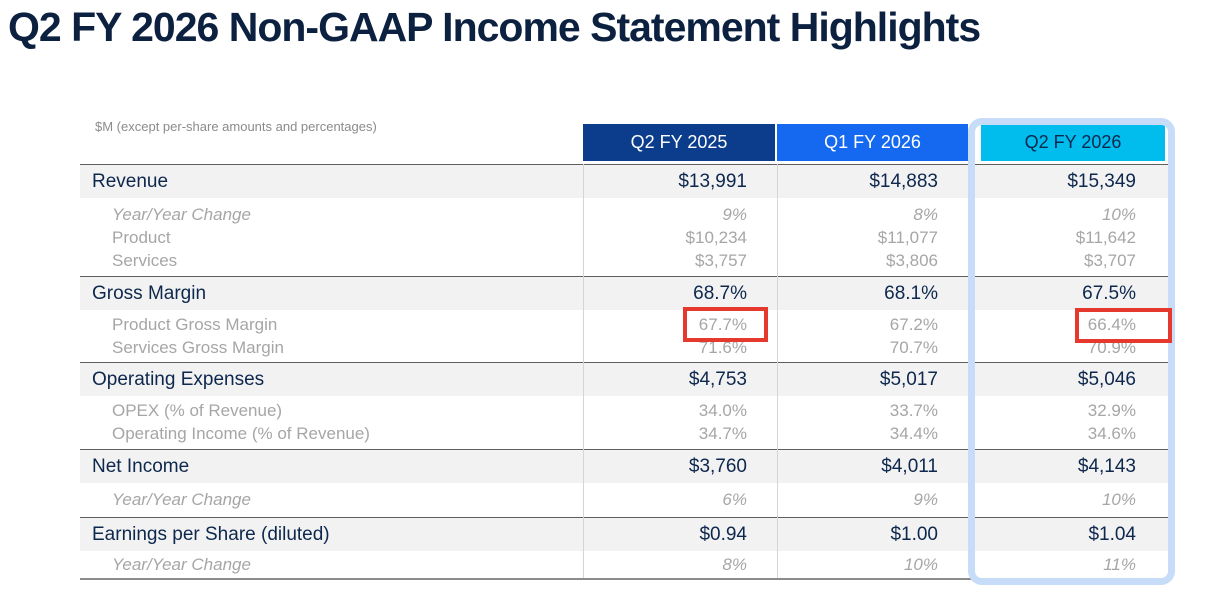 Image resolution: width=1219 pixels, height=600 pixels. What do you see at coordinates (195, 324) in the screenshot?
I see `row-label: Product Gross Margin` at bounding box center [195, 324].